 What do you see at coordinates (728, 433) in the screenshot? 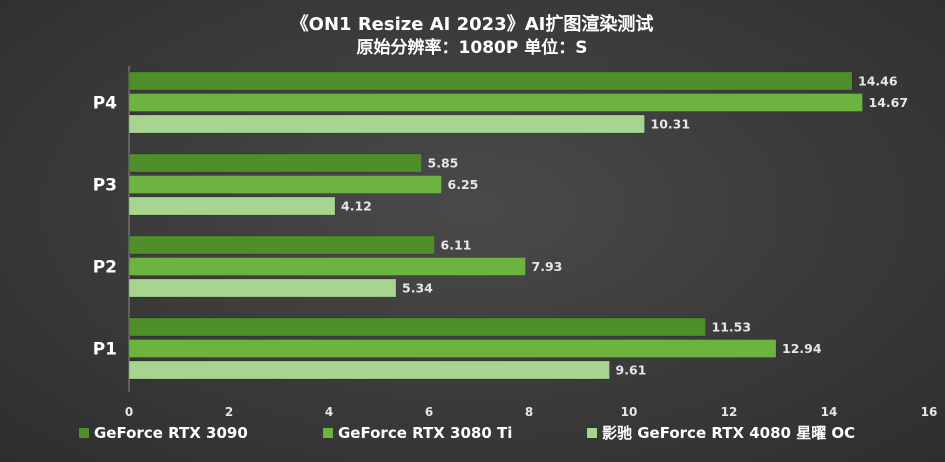
I see `legend-label-series-3: 影驰 GeForce RTX 4080 星曜 OC` at bounding box center [728, 433].